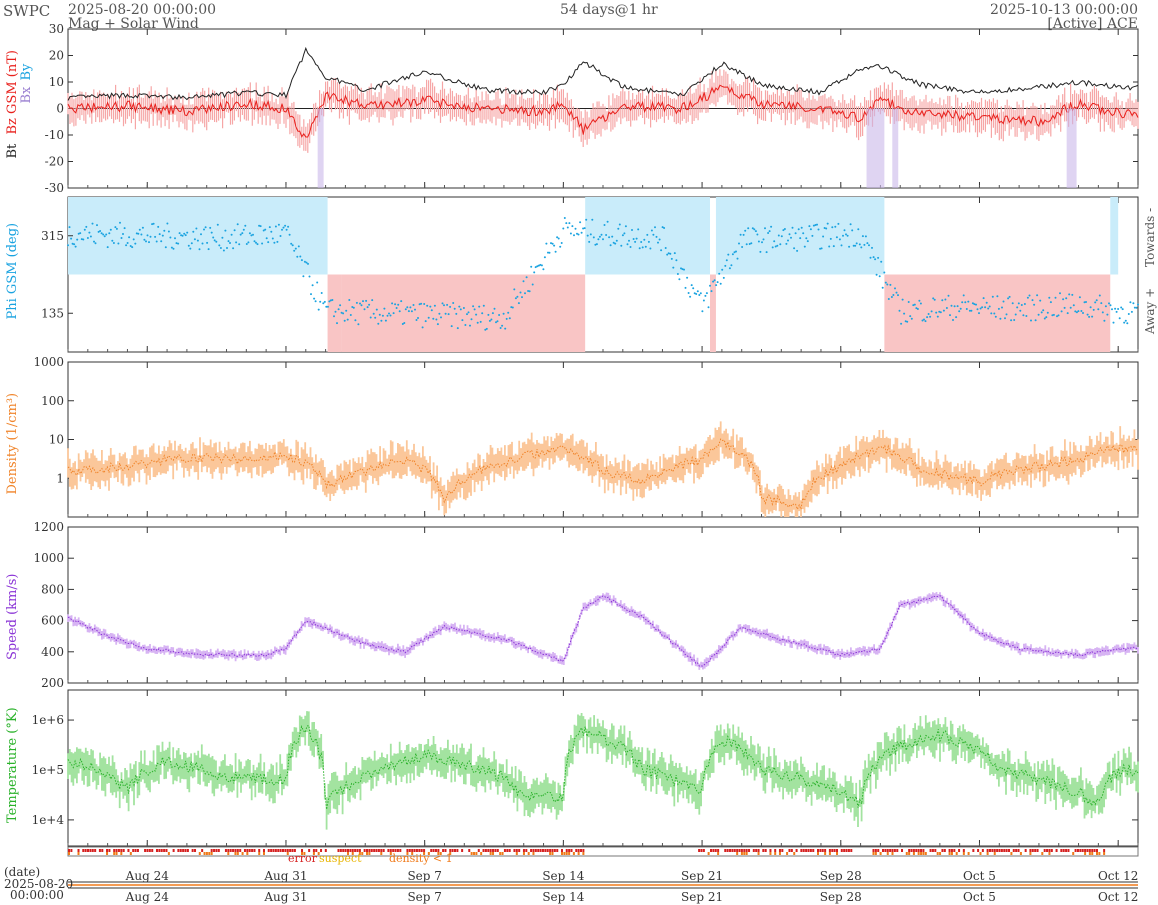 The width and height of the screenshot is (1158, 905). I want to click on flag-density-label: density < 1, so click(421, 858).